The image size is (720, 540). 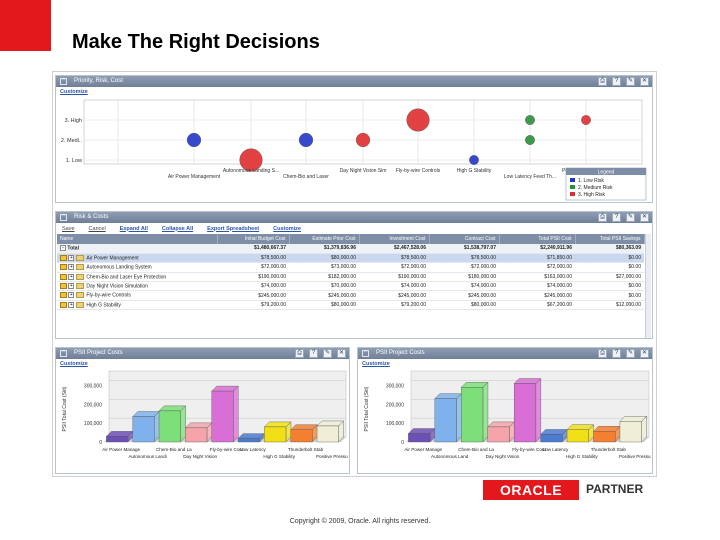 I want to click on column-header: Contract Cost, so click(x=464, y=239).